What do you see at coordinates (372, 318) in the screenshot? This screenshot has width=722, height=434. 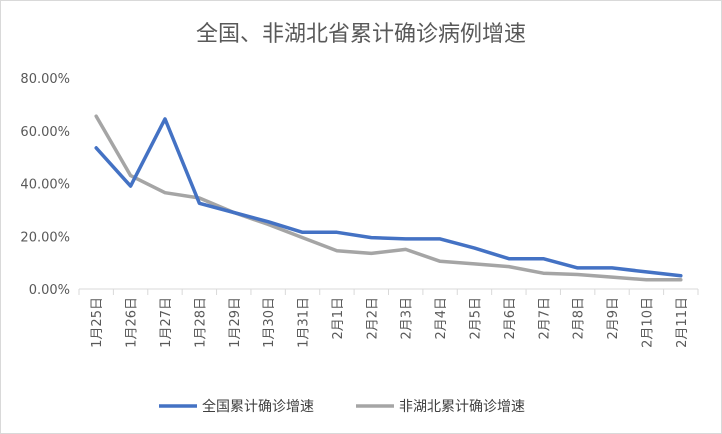 I see `x-tick-label: 2月2日` at bounding box center [372, 318].